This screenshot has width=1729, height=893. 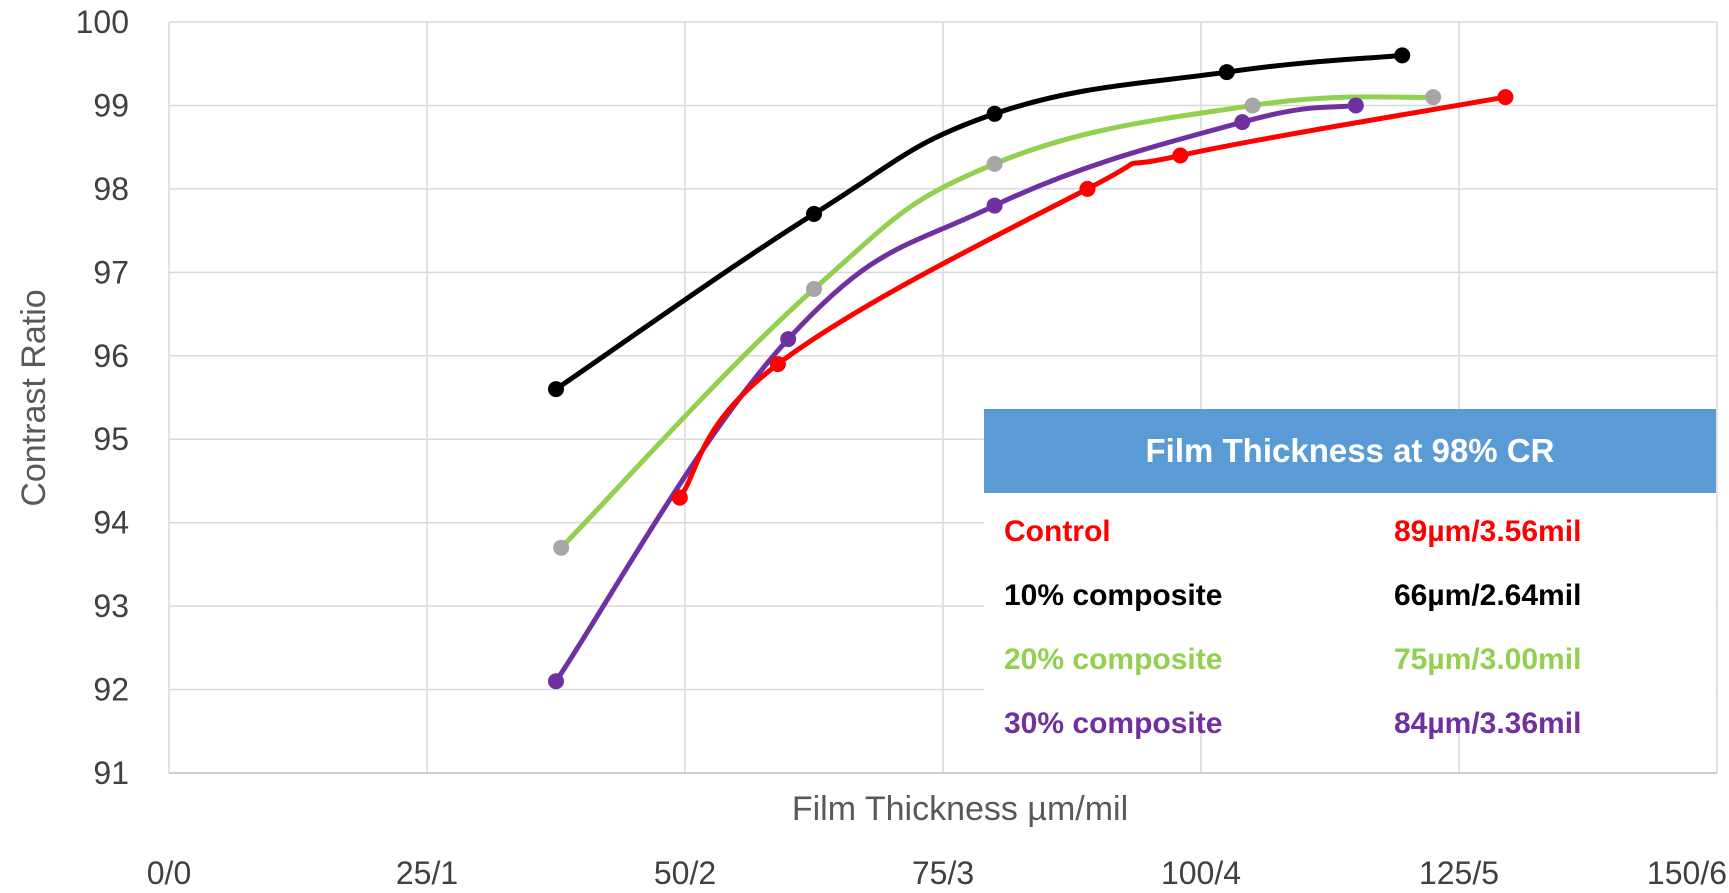 What do you see at coordinates (111, 606) in the screenshot?
I see `y-tick-label: 93` at bounding box center [111, 606].